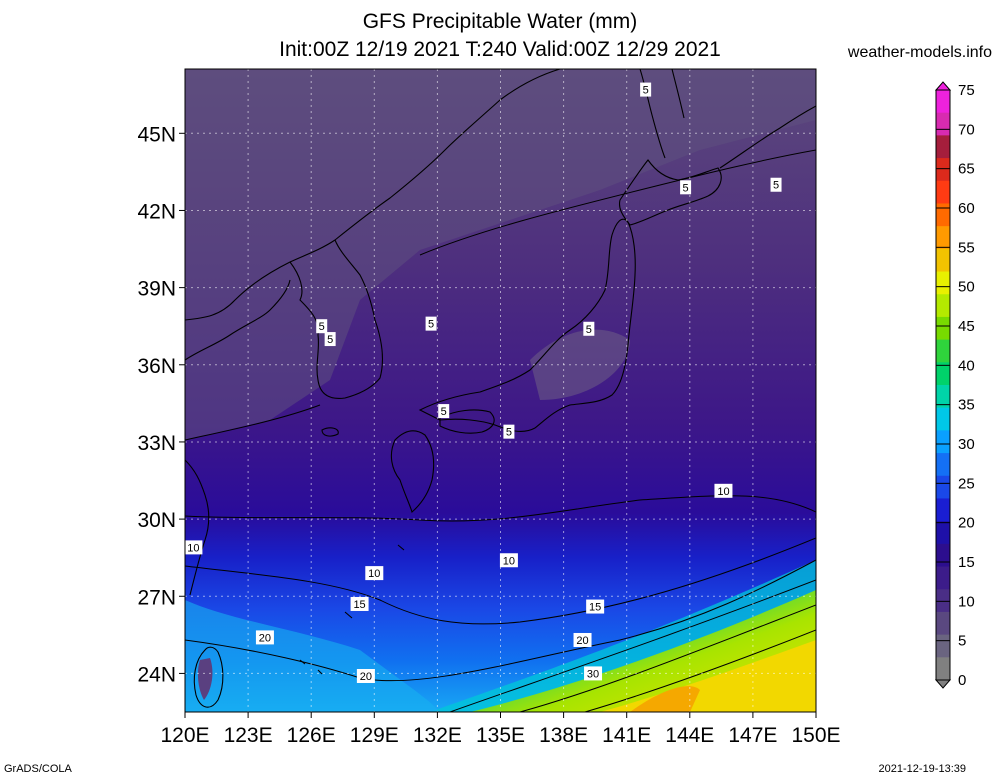  I want to click on svg-text: 15, so click(359, 605).